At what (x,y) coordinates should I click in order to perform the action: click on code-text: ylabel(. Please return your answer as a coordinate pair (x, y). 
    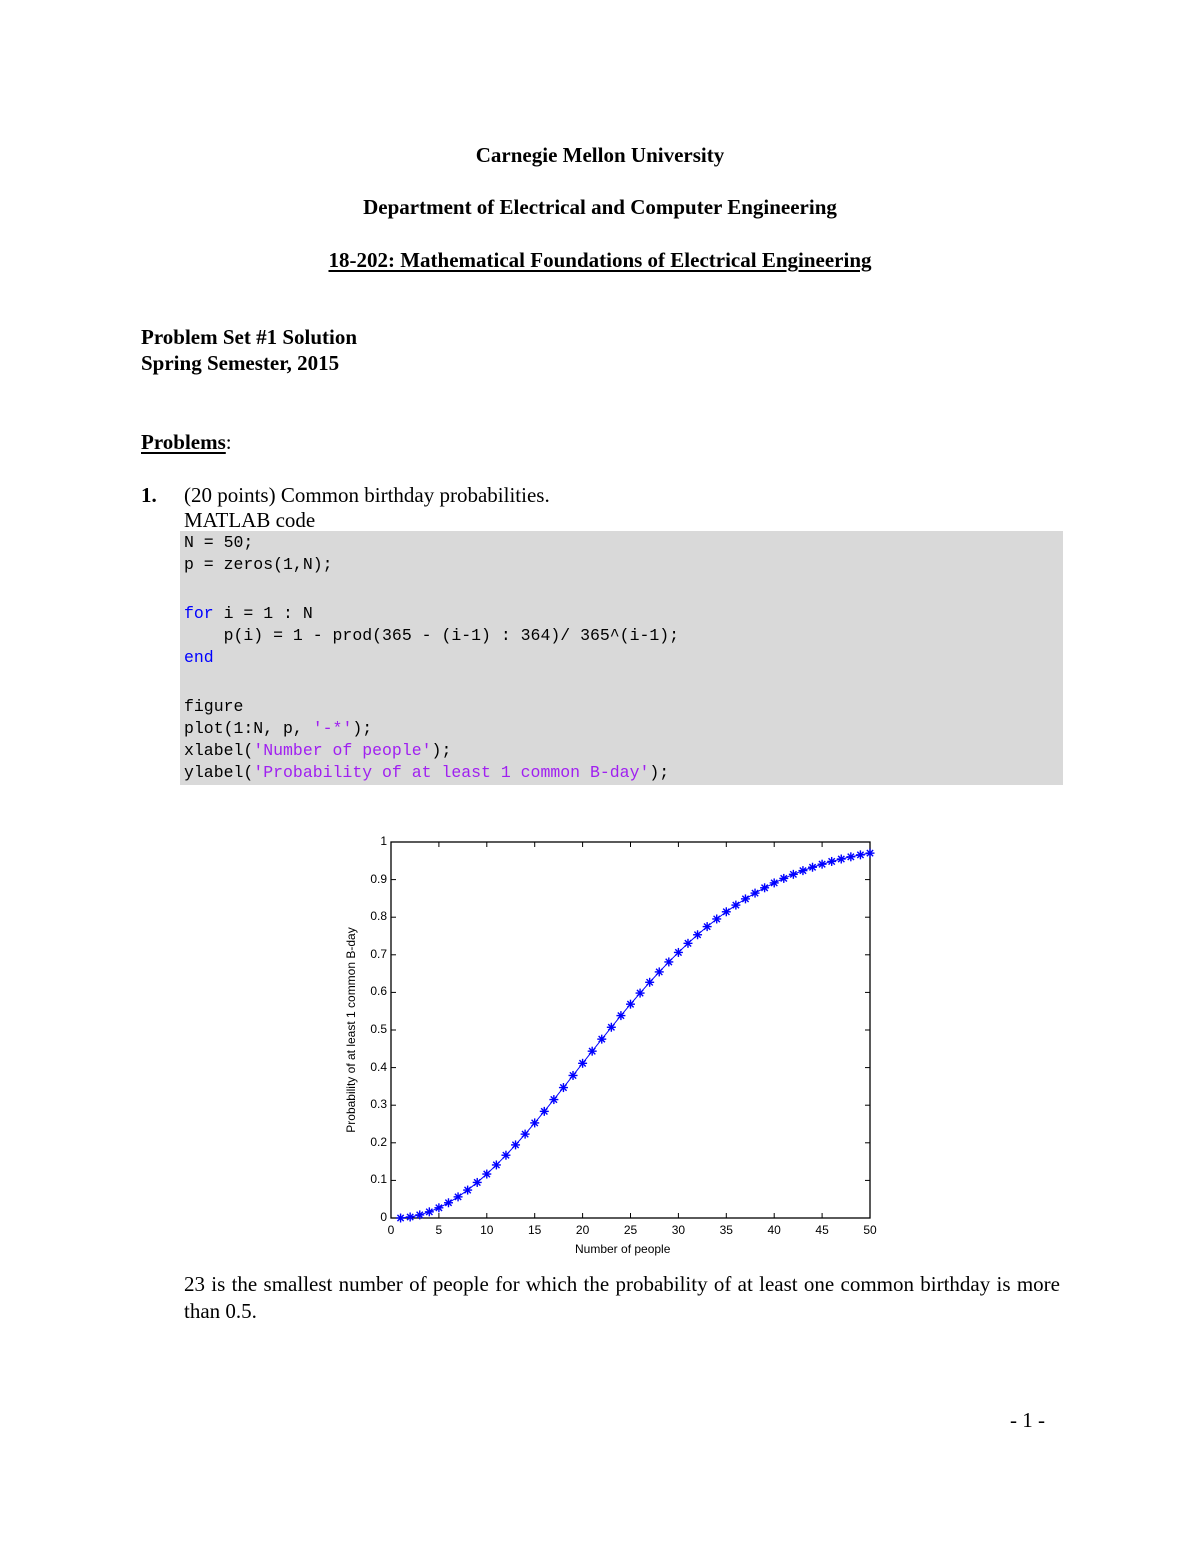
    Looking at the image, I should click on (219, 772).